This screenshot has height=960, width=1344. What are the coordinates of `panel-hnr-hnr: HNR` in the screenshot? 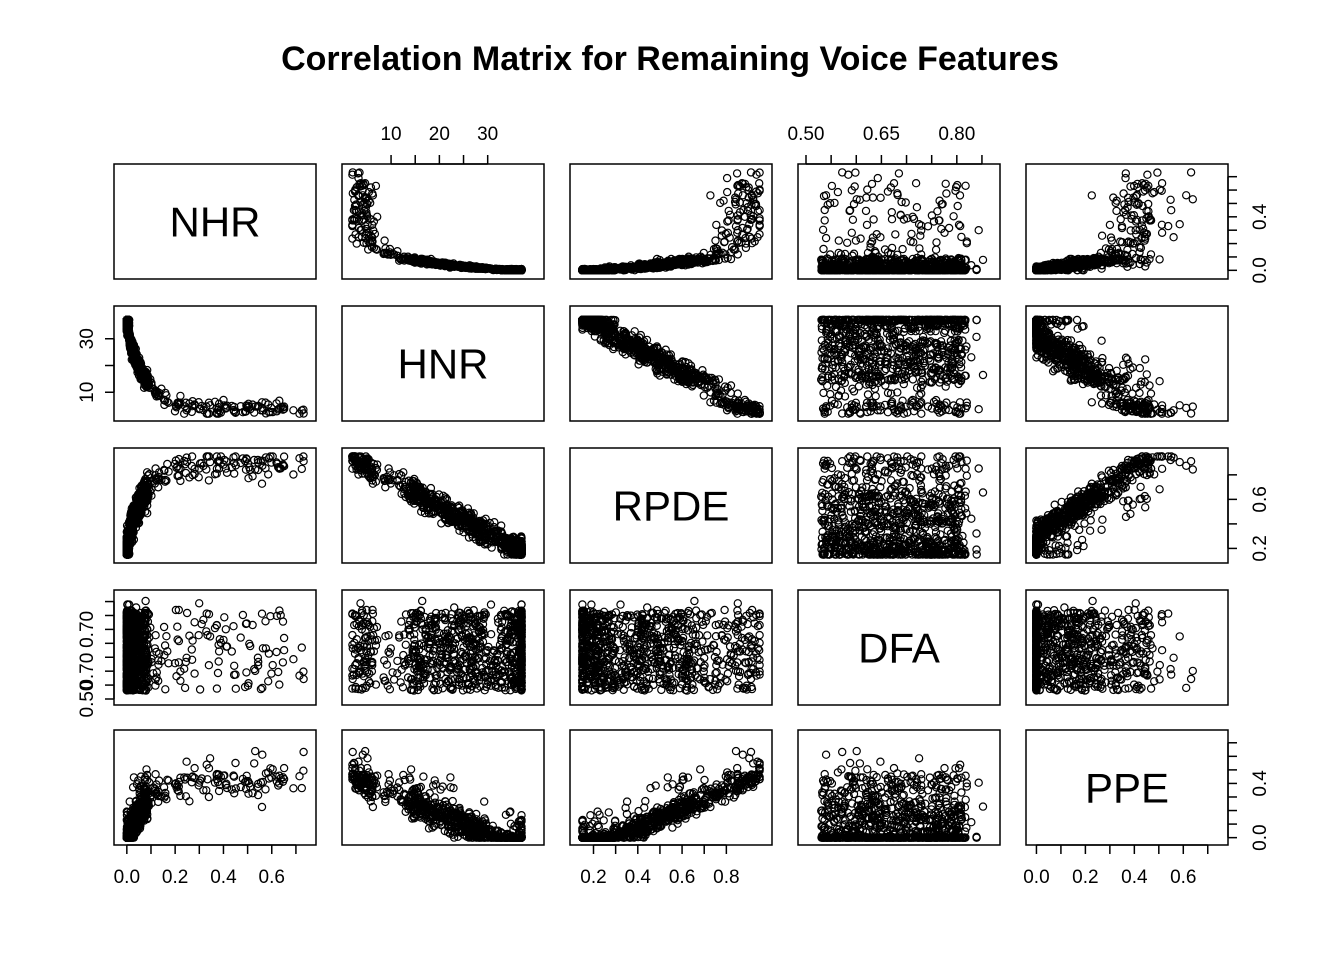 It's located at (443, 363).